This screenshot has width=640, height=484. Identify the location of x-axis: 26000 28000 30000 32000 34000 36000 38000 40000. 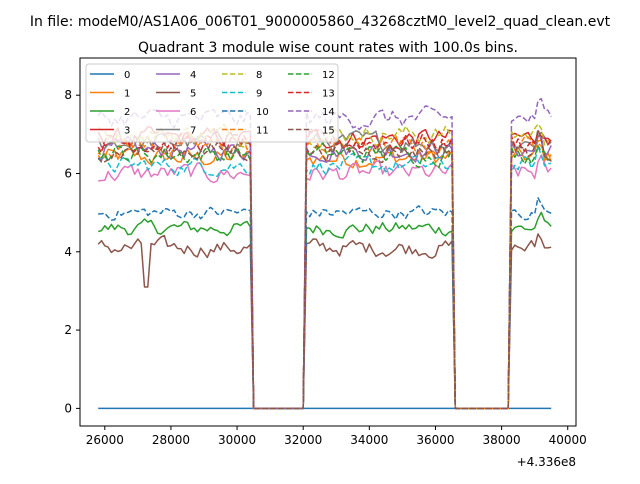
(336, 436).